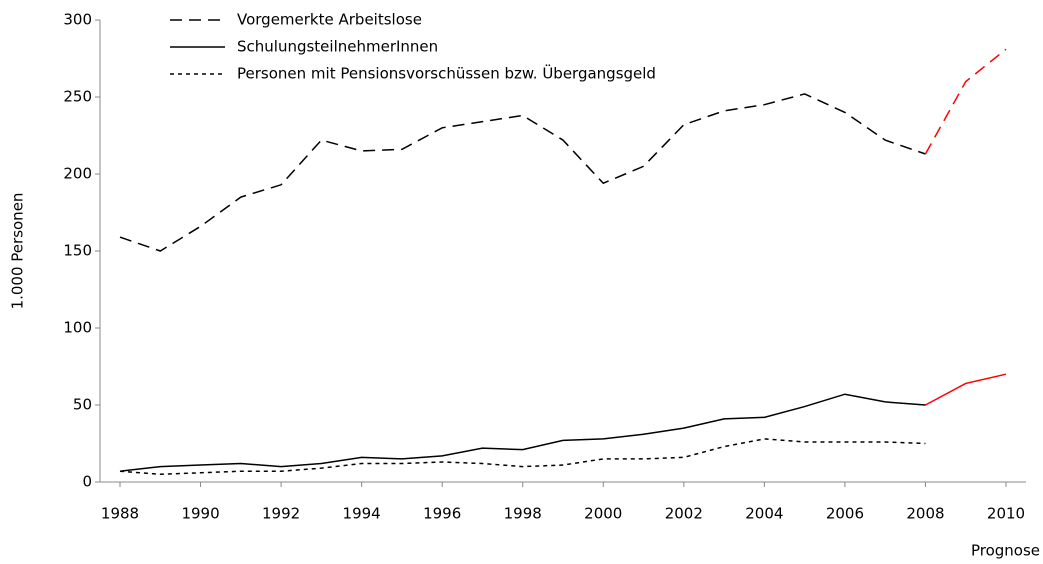 The height and width of the screenshot is (564, 1043). What do you see at coordinates (1006, 514) in the screenshot?
I see `x-tick-label: 2010` at bounding box center [1006, 514].